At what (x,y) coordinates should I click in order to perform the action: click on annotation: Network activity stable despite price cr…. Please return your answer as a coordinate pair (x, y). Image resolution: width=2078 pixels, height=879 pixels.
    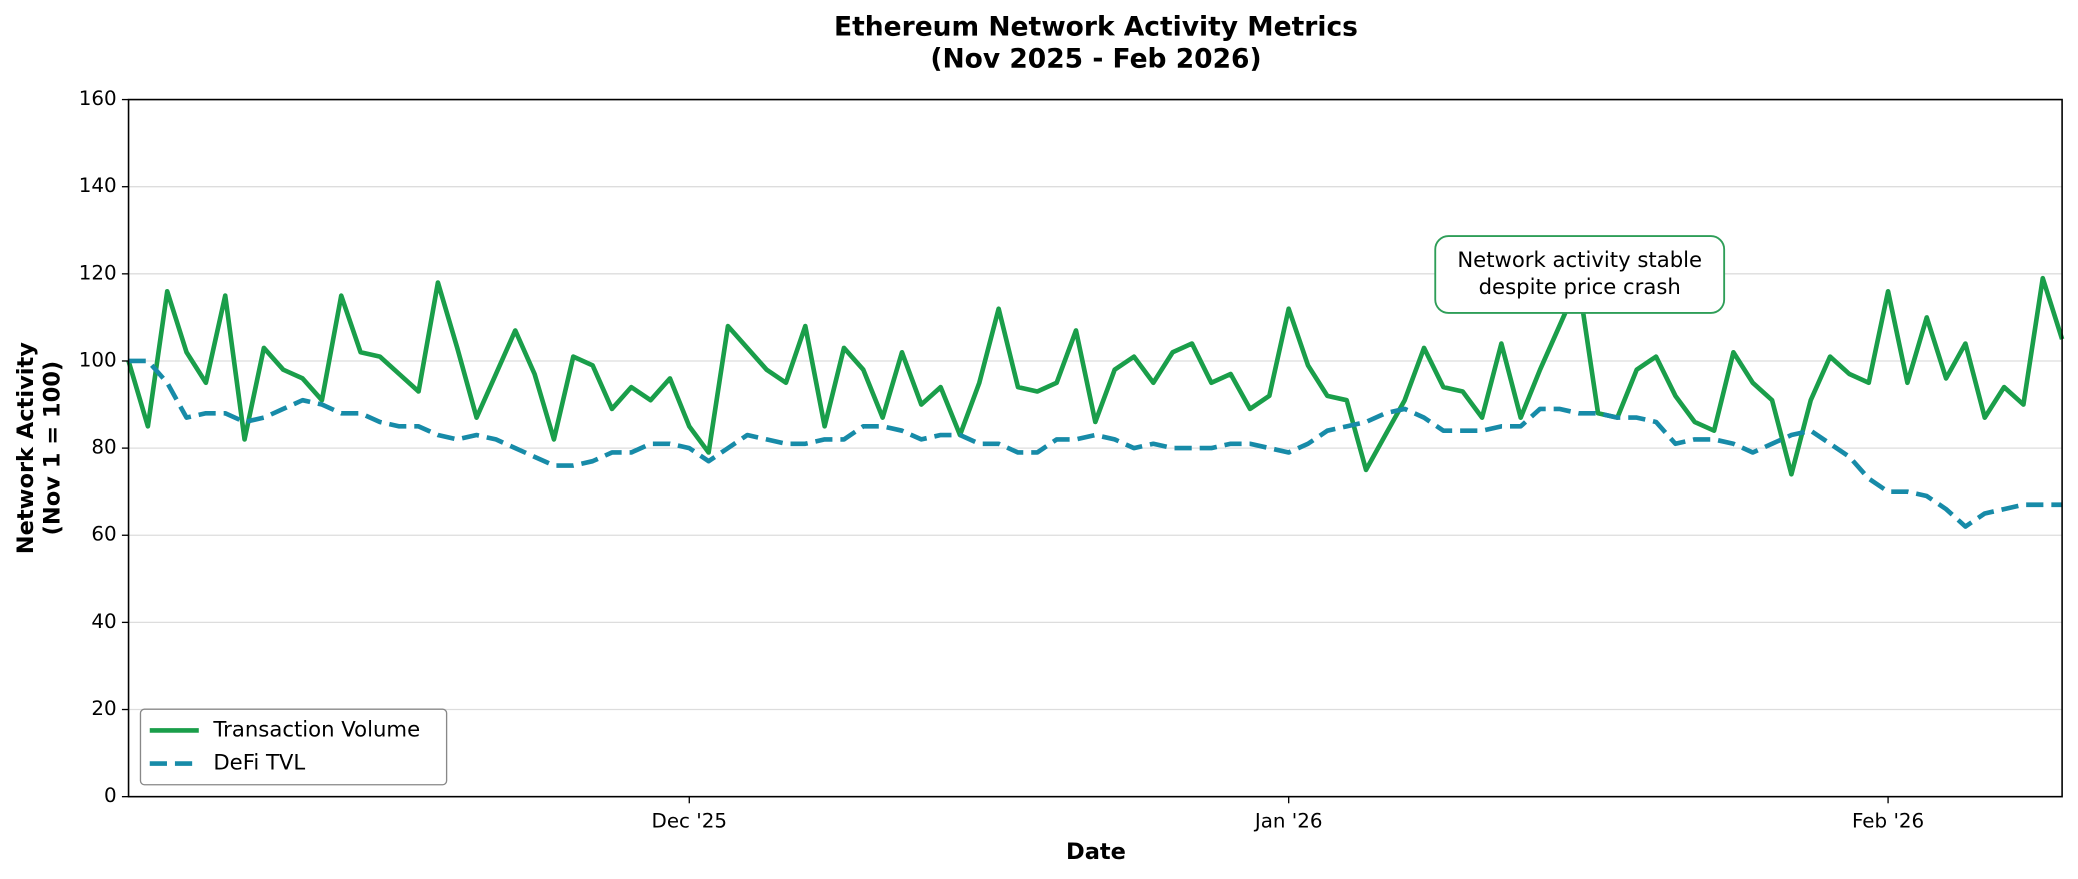
    Looking at the image, I should click on (1580, 274).